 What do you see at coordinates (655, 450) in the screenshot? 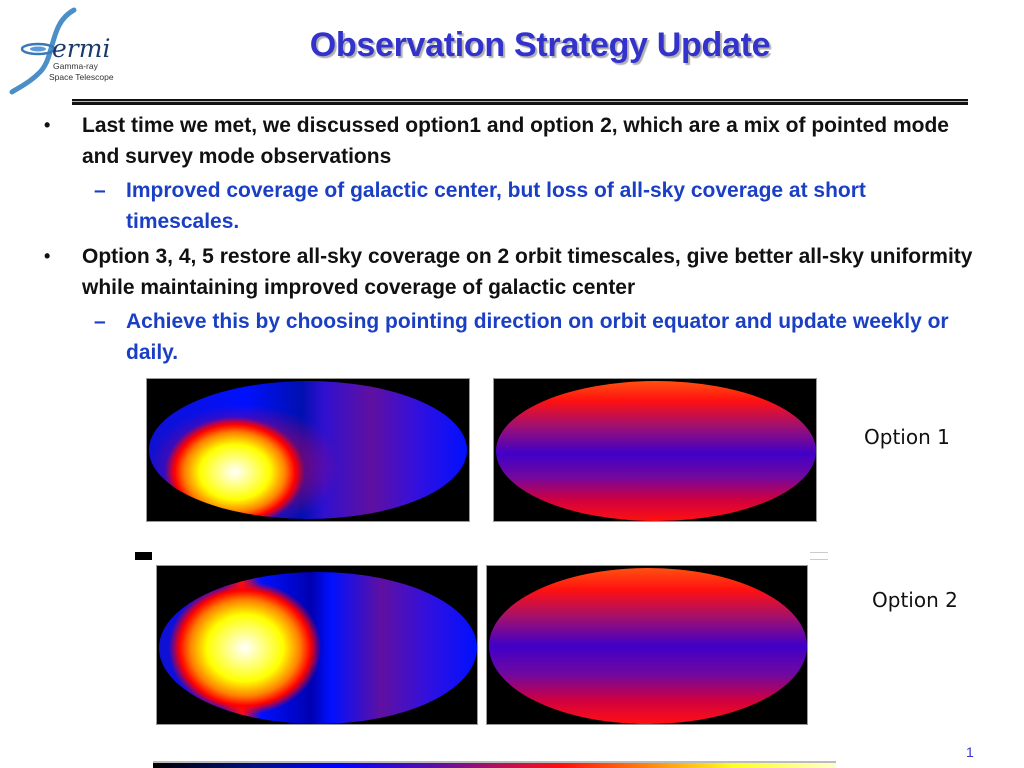
I see `option1-uniformity-map` at bounding box center [655, 450].